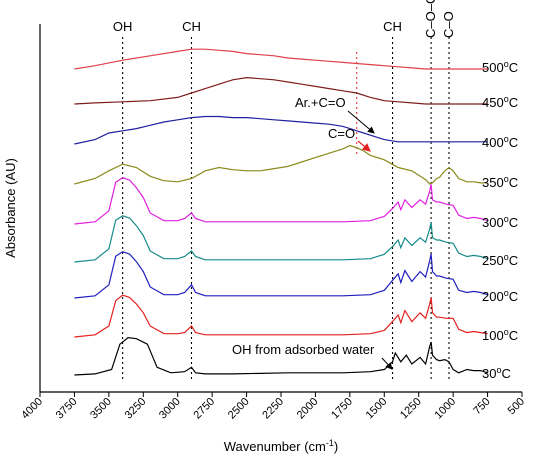 The width and height of the screenshot is (555, 460). I want to click on series-line-30c, so click(281, 356).